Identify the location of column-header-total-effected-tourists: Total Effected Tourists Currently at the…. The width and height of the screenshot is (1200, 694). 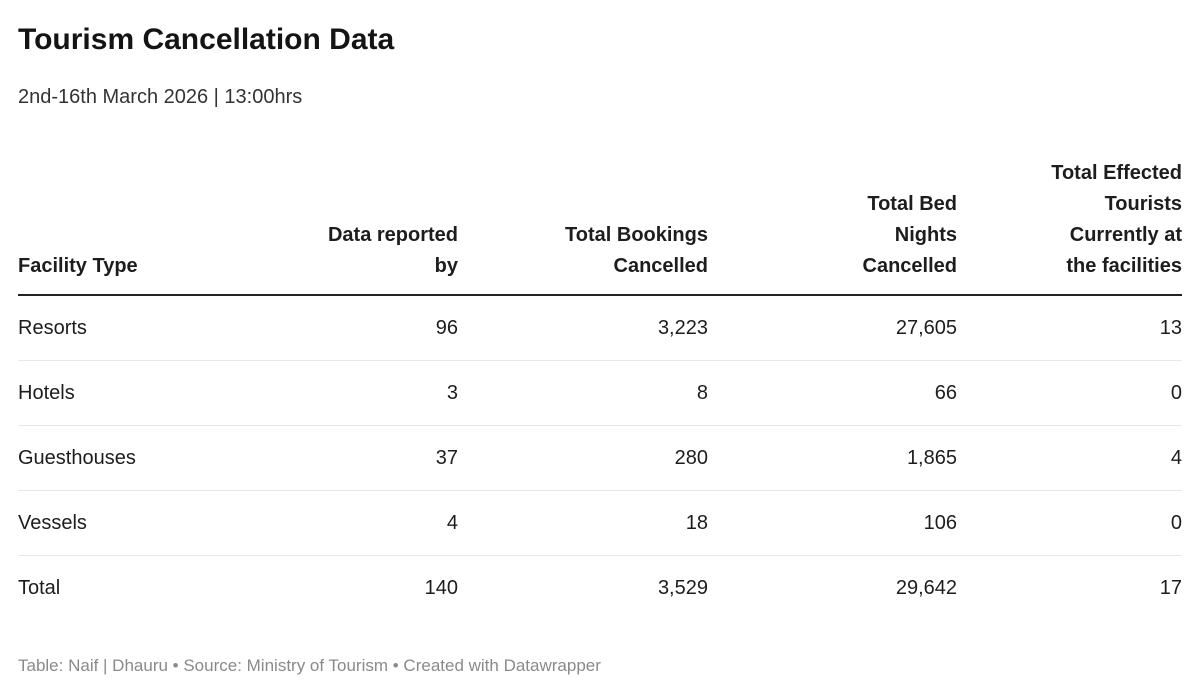
(1069, 227).